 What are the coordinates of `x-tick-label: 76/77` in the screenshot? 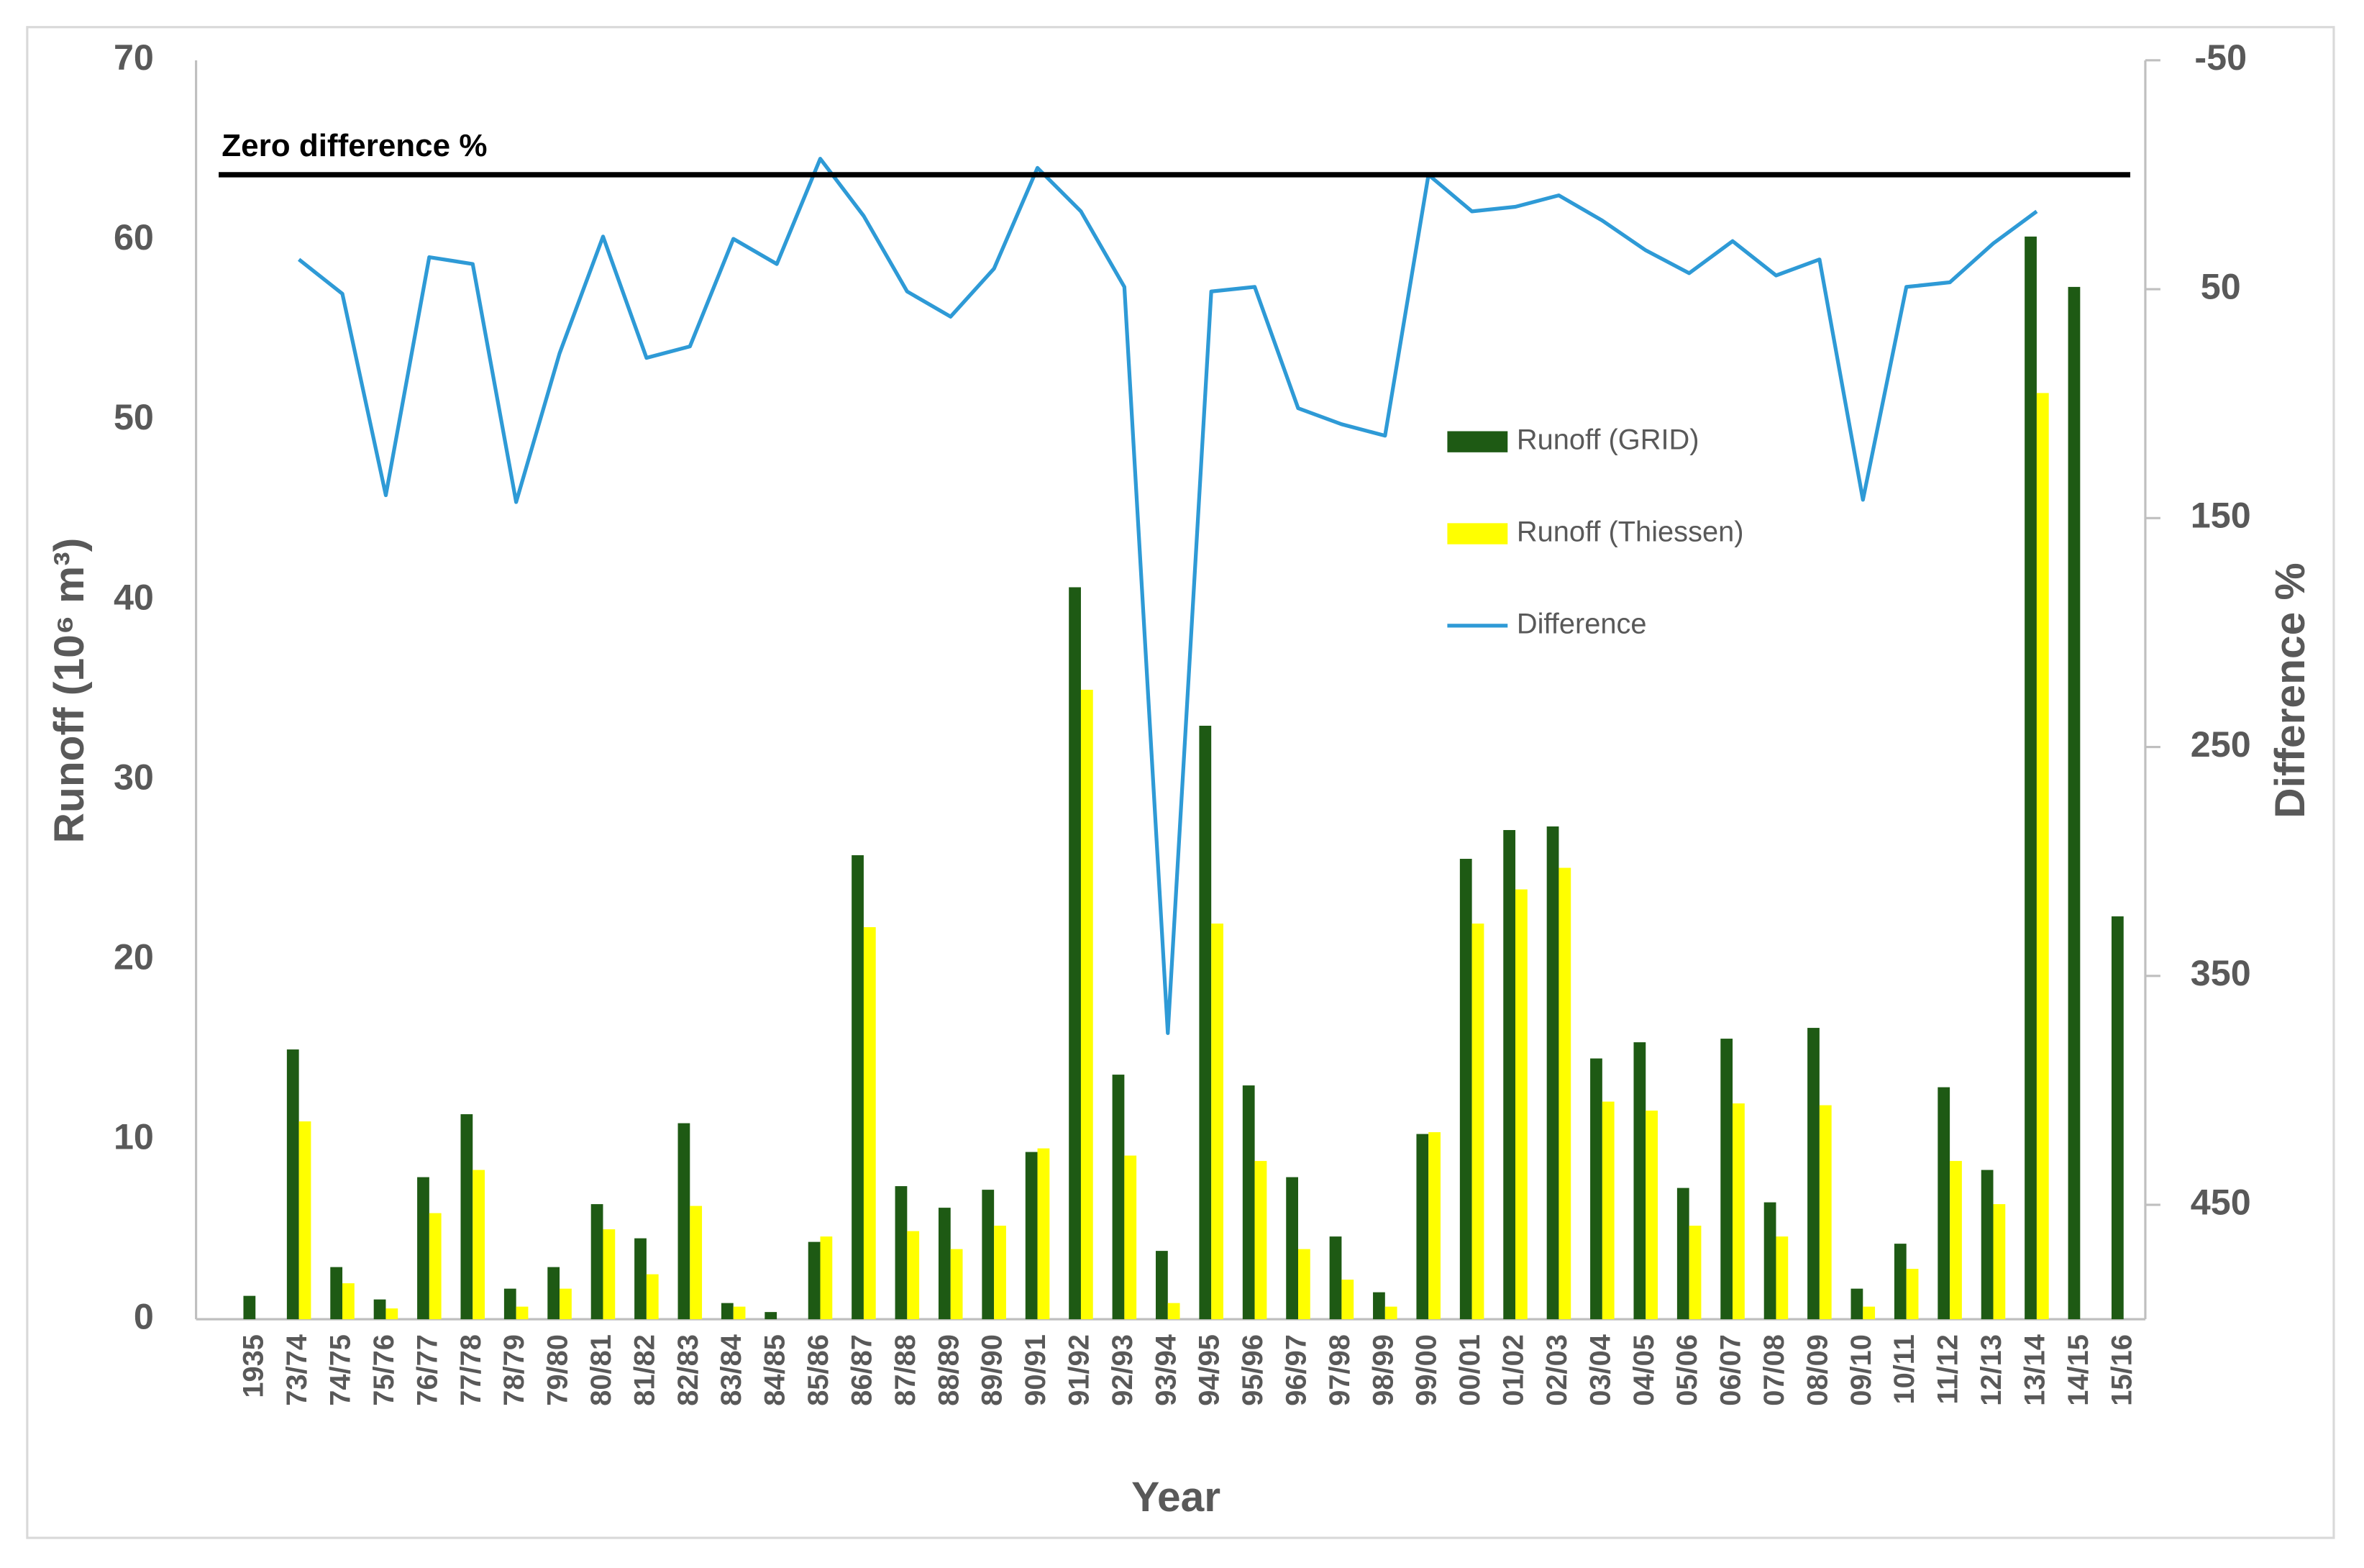 It's located at (427, 1370).